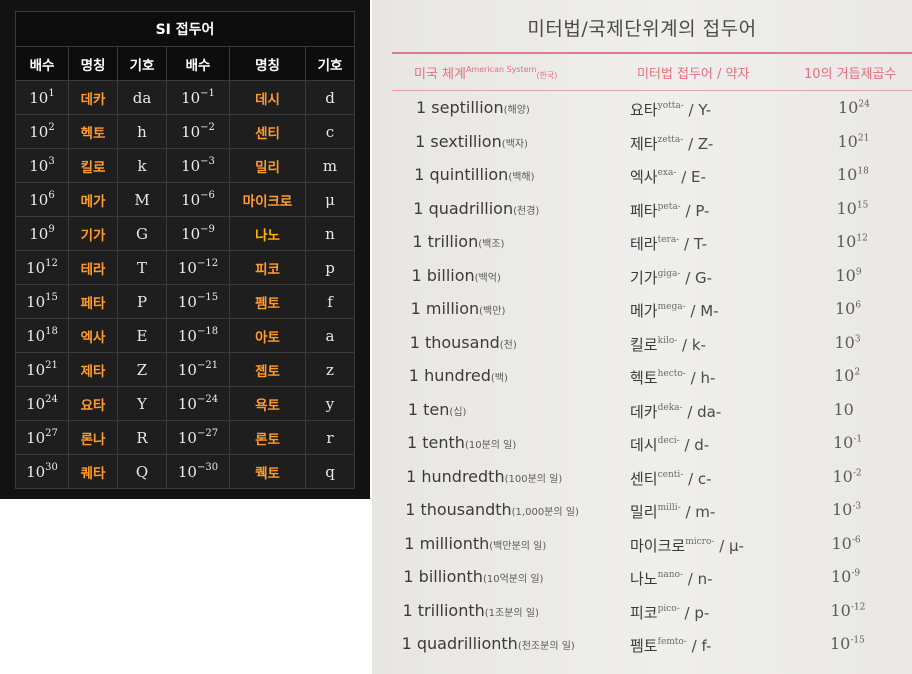  Describe the element at coordinates (330, 267) in the screenshot. I see `symbol-cell: p` at that location.